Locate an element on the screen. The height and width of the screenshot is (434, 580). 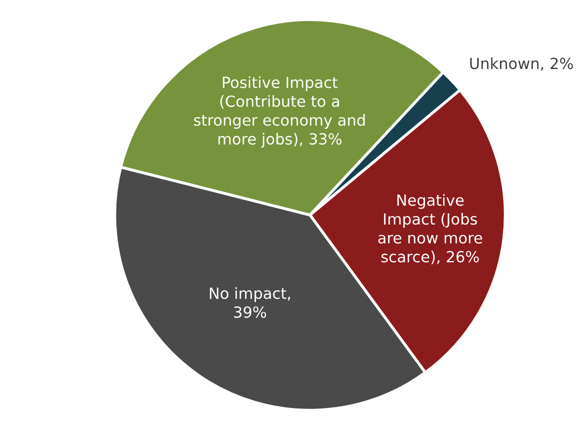
slice-label: Positive Impact (Contribute to a stronger economy and more jobs), 33% is located at coordinates (279, 112).